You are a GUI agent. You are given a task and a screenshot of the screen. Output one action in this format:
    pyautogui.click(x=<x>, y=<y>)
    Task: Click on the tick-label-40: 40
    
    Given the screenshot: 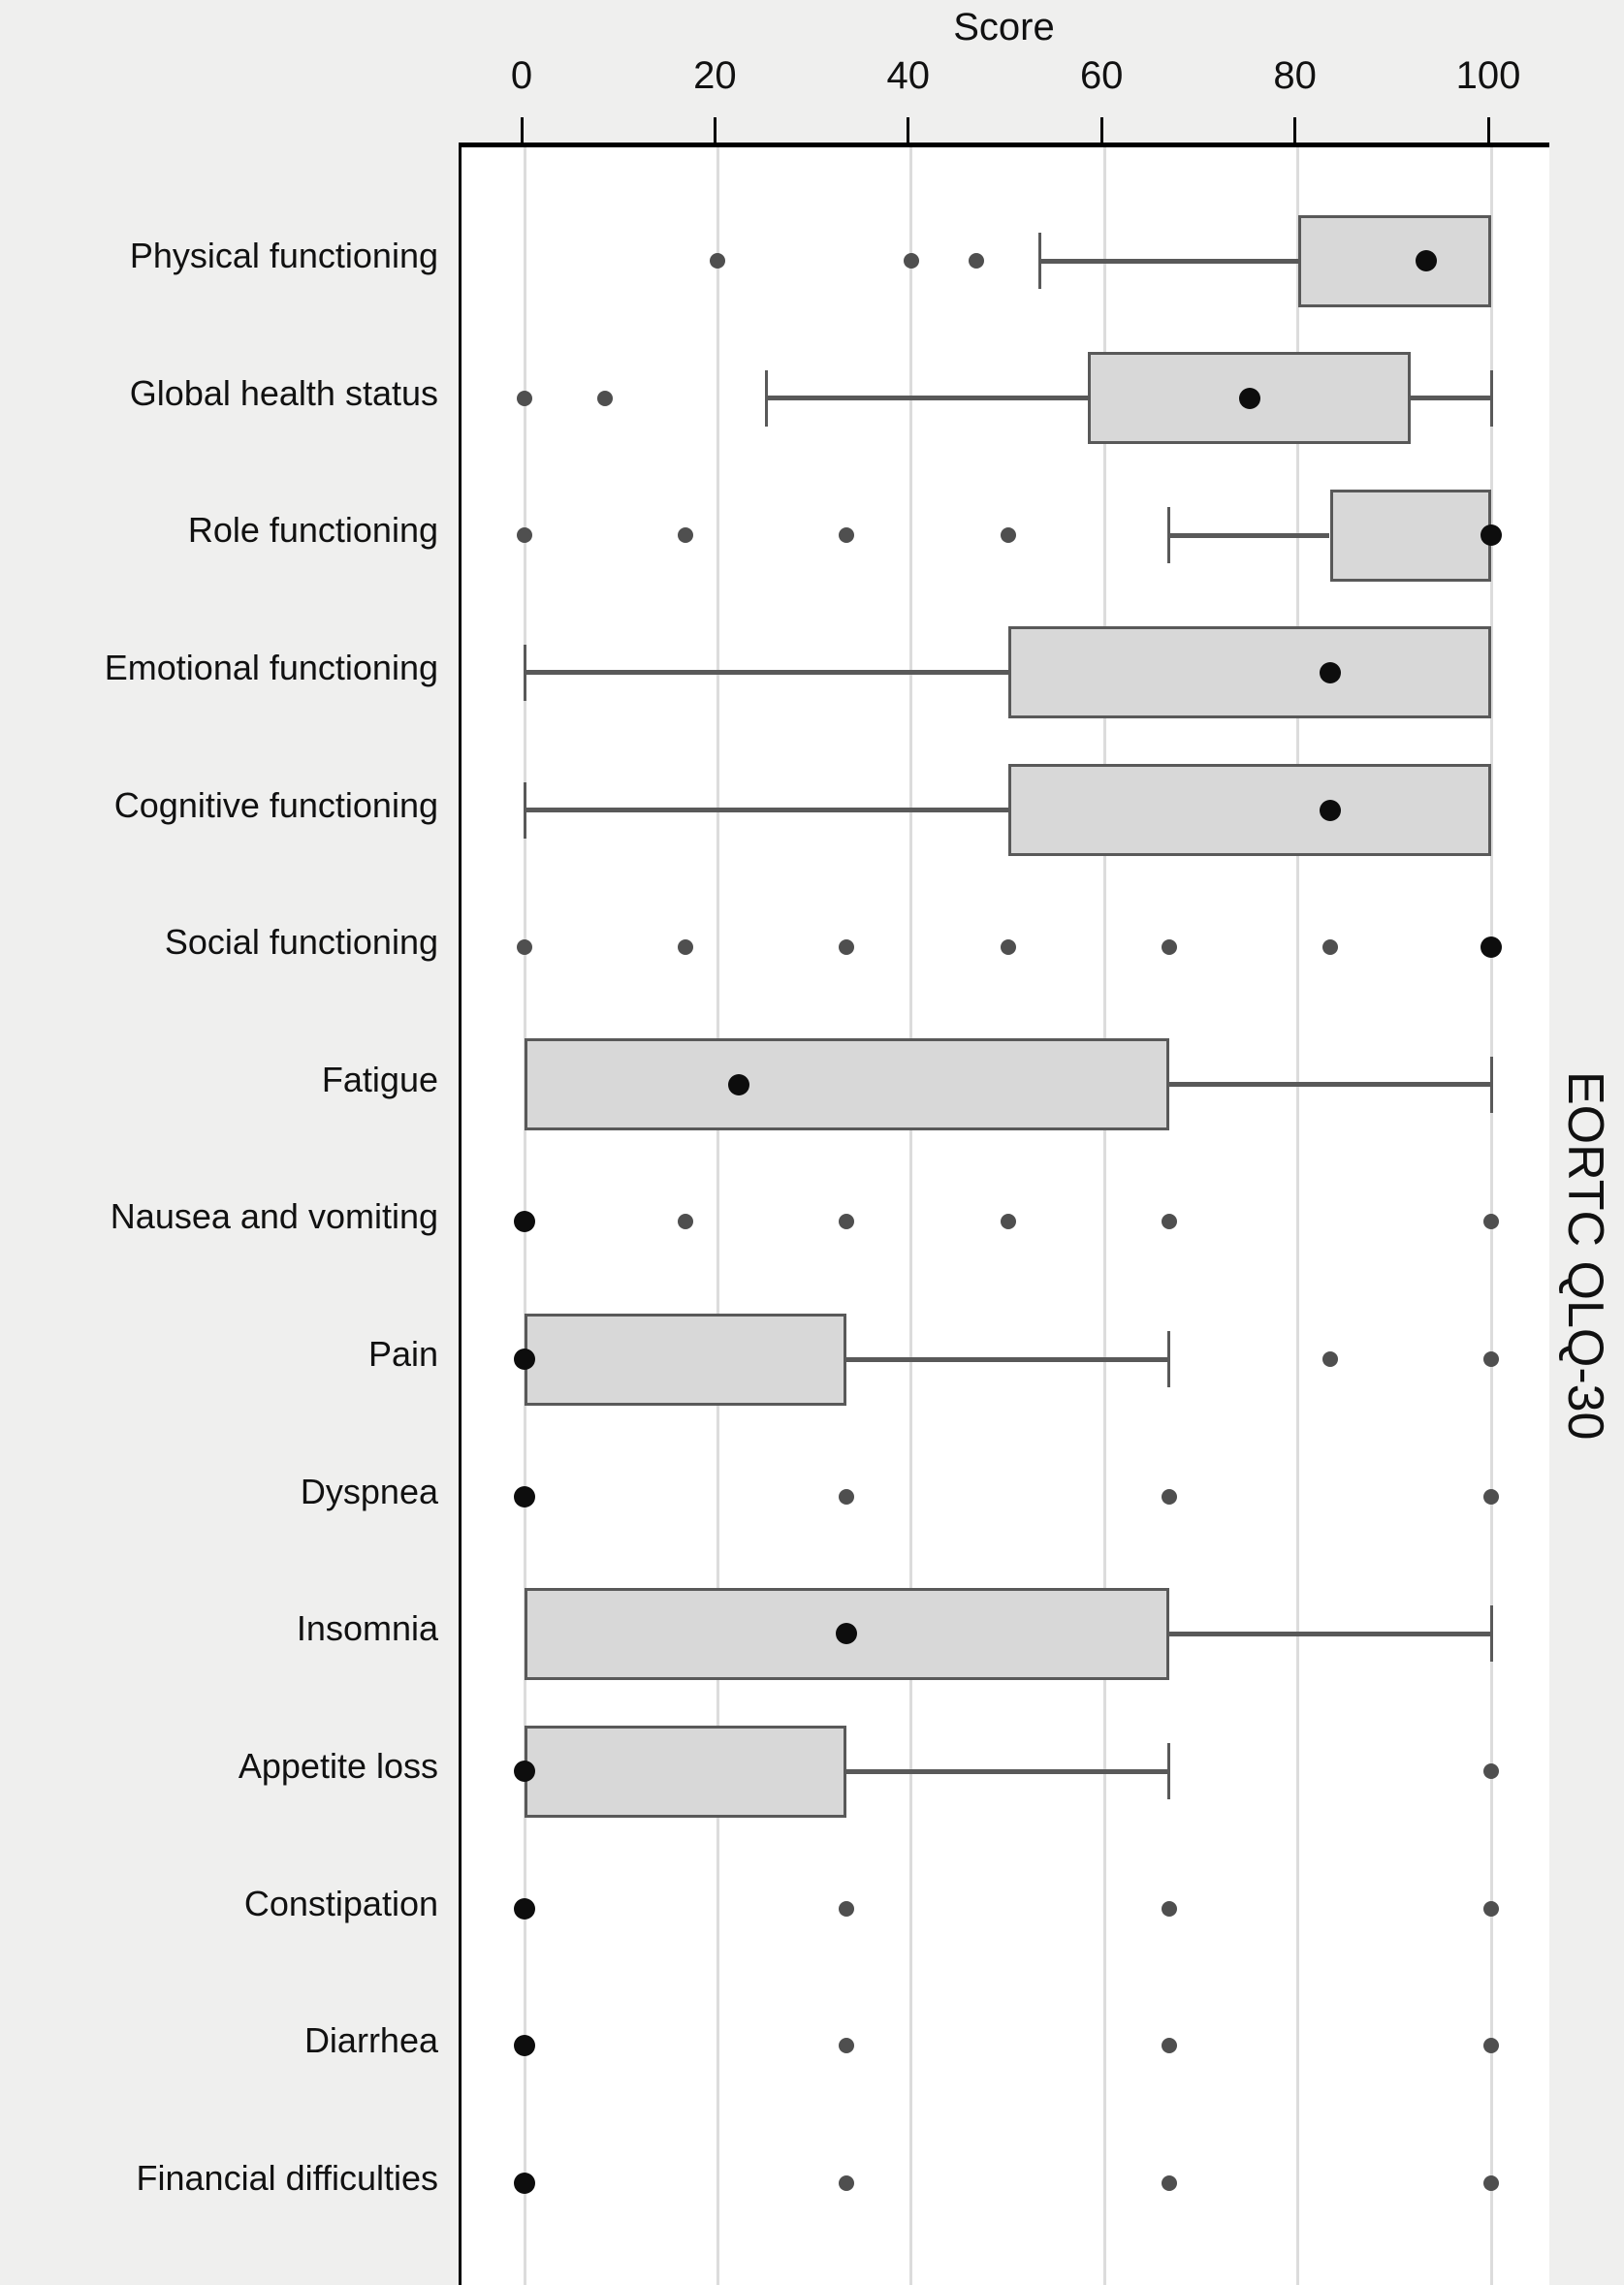 What is the action you would take?
    pyautogui.click(x=908, y=75)
    